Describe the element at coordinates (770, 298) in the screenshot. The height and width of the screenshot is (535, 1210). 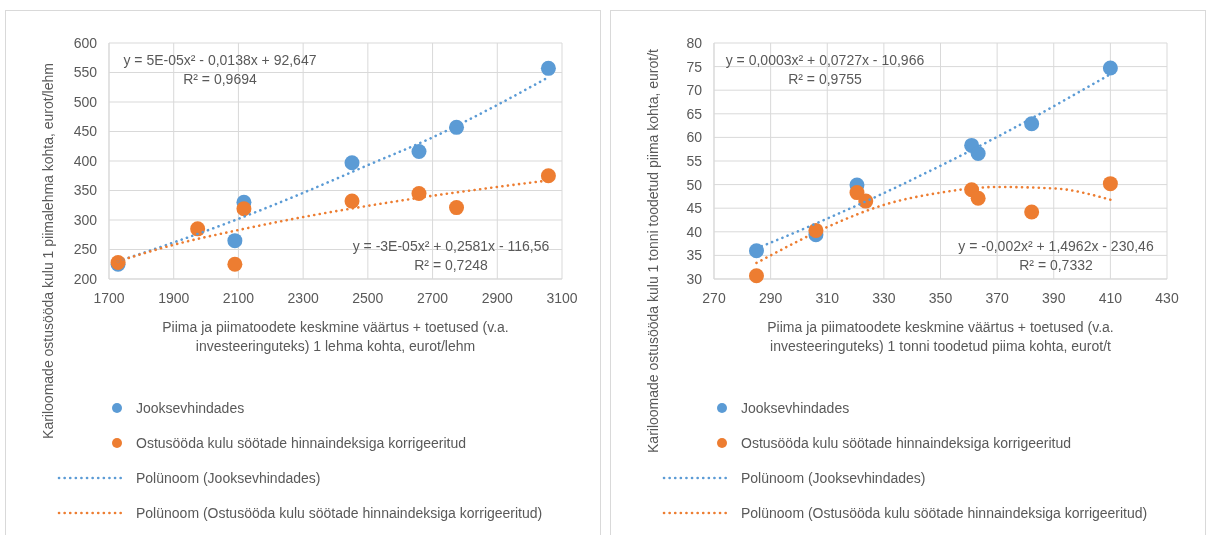
I see `x-tick-label: 290` at that location.